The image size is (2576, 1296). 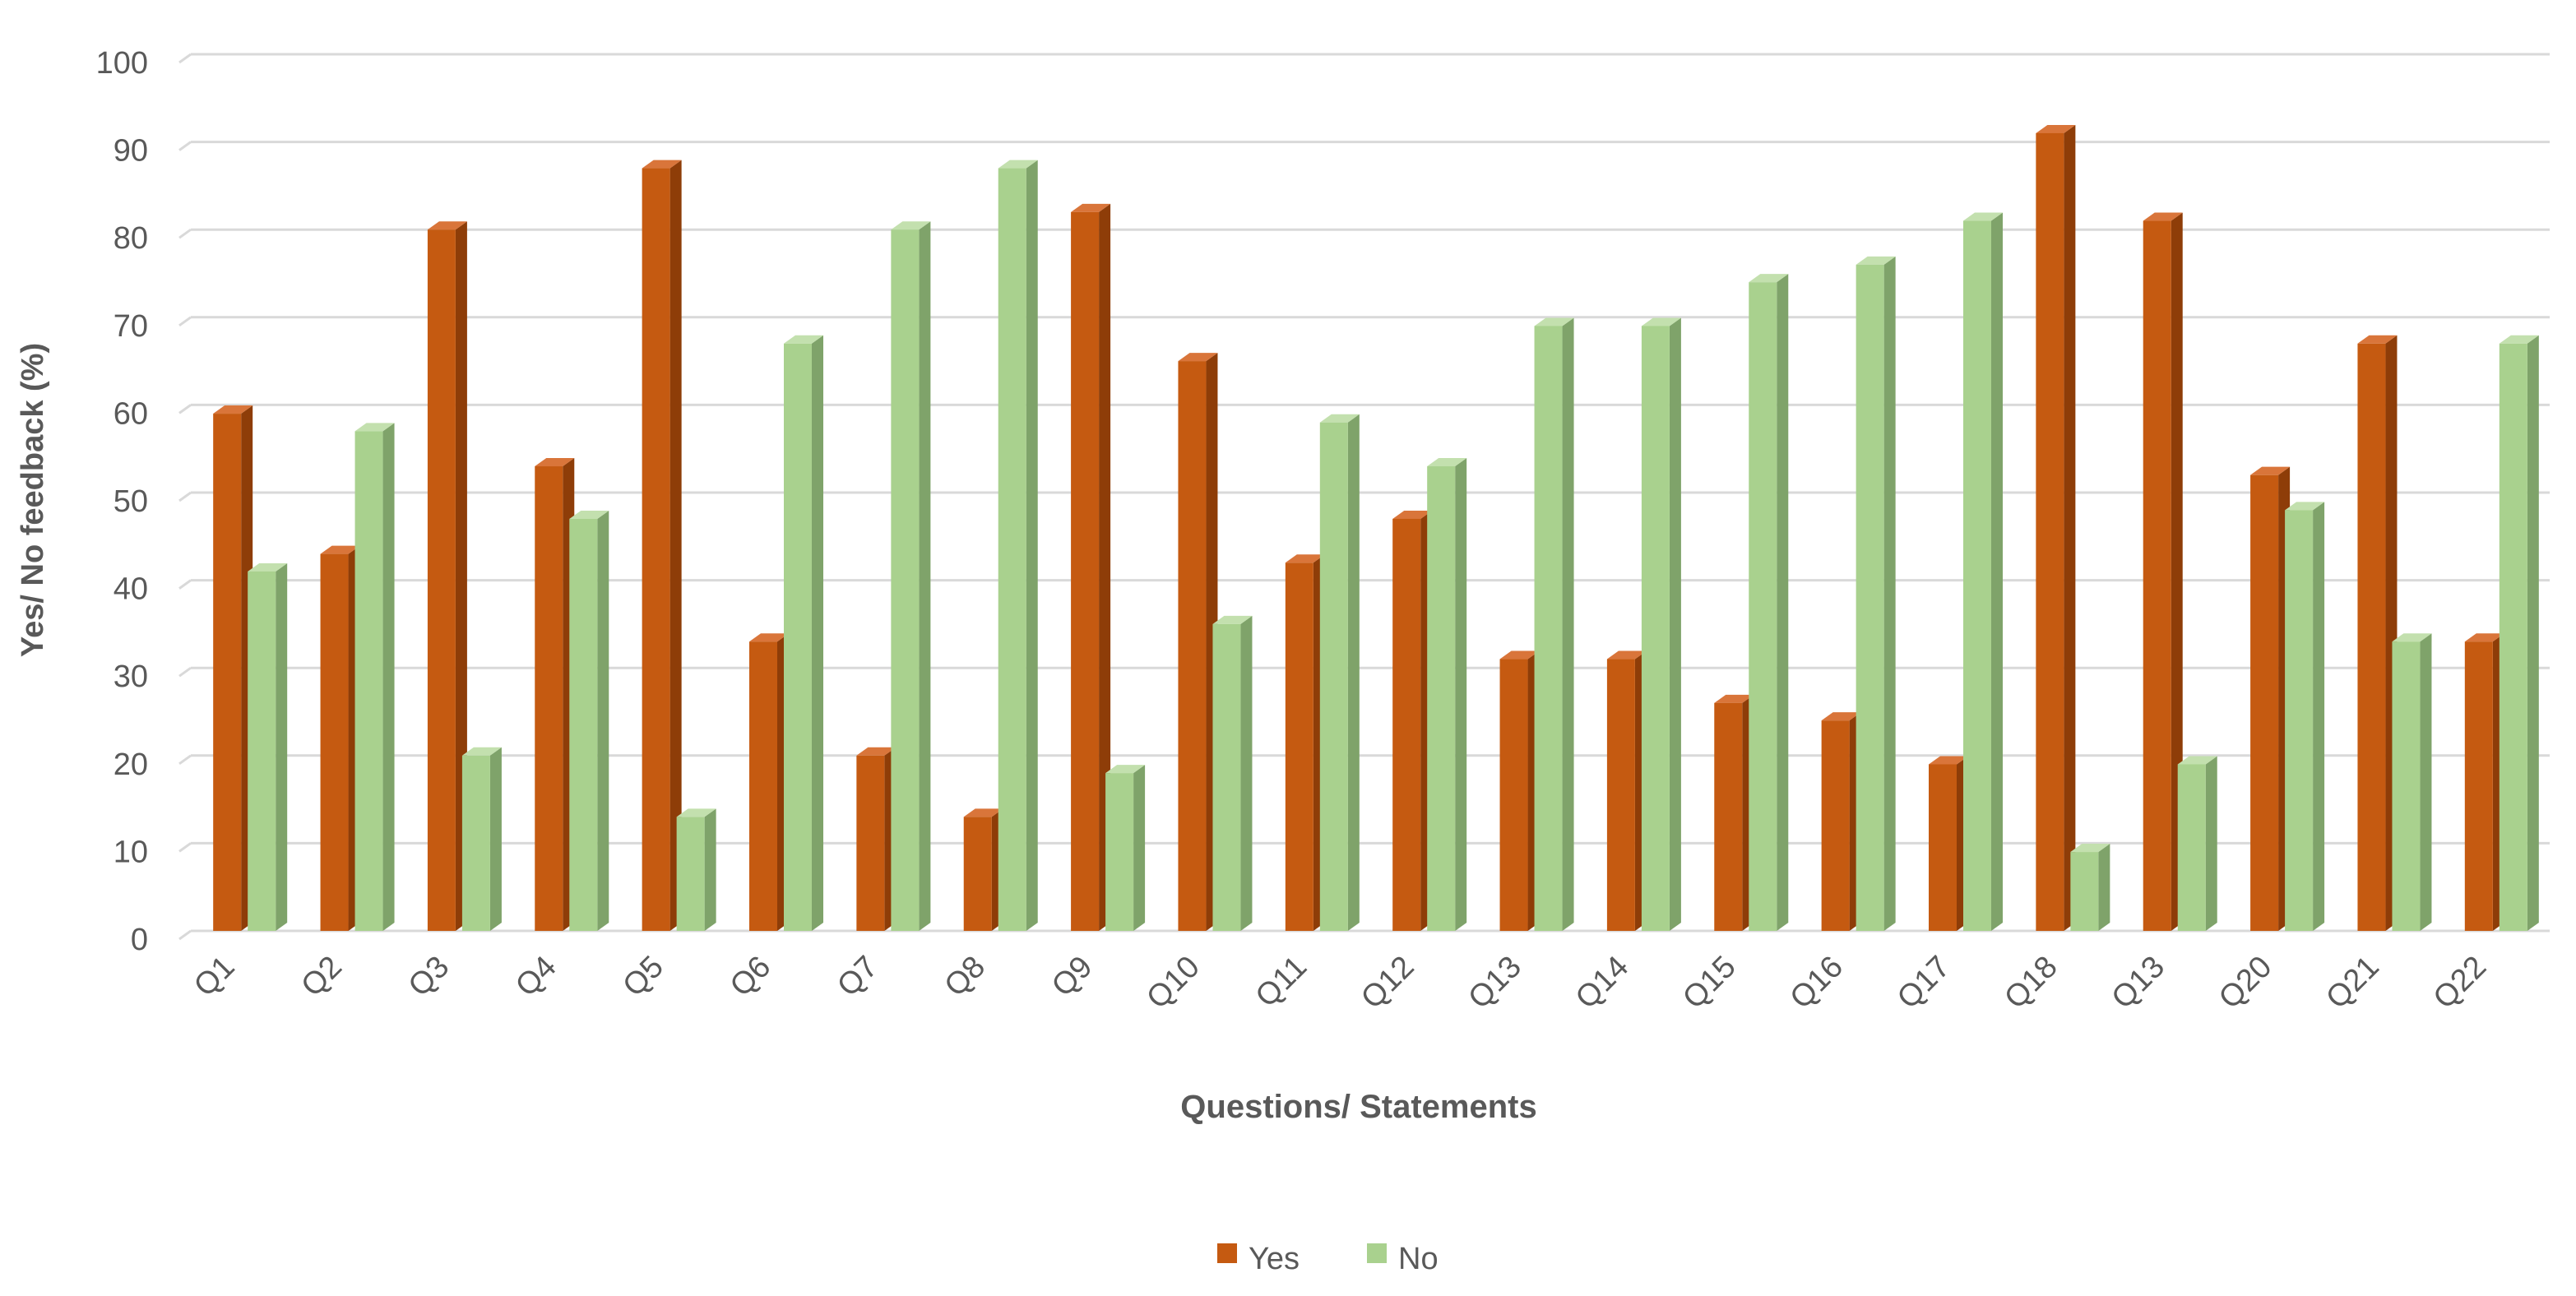 I want to click on bar-yes-q3, so click(x=447, y=576).